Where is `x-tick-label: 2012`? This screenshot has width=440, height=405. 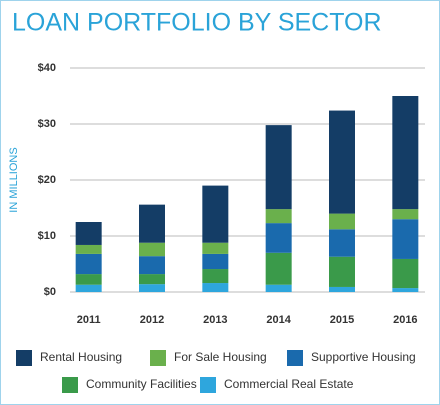 x-tick-label: 2012 is located at coordinates (152, 320).